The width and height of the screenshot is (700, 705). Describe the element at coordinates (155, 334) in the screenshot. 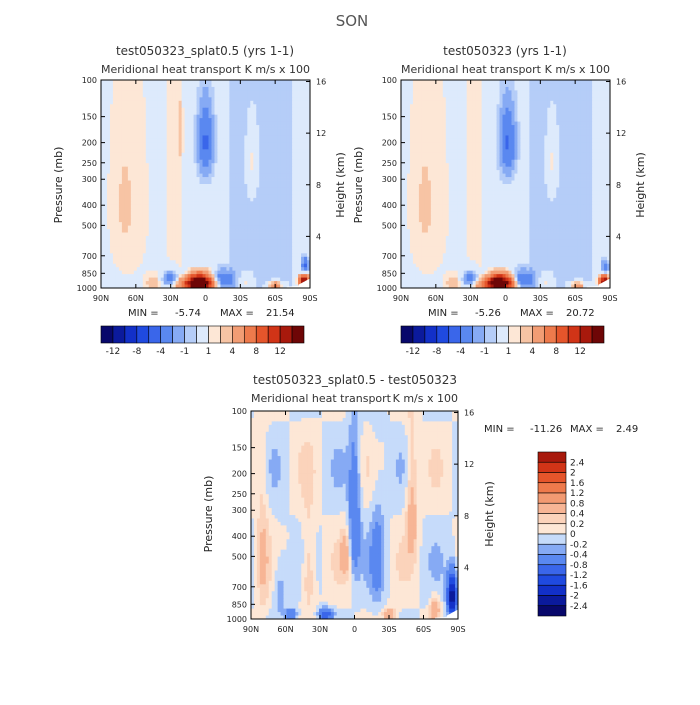

I see `colorbar-swatch` at that location.